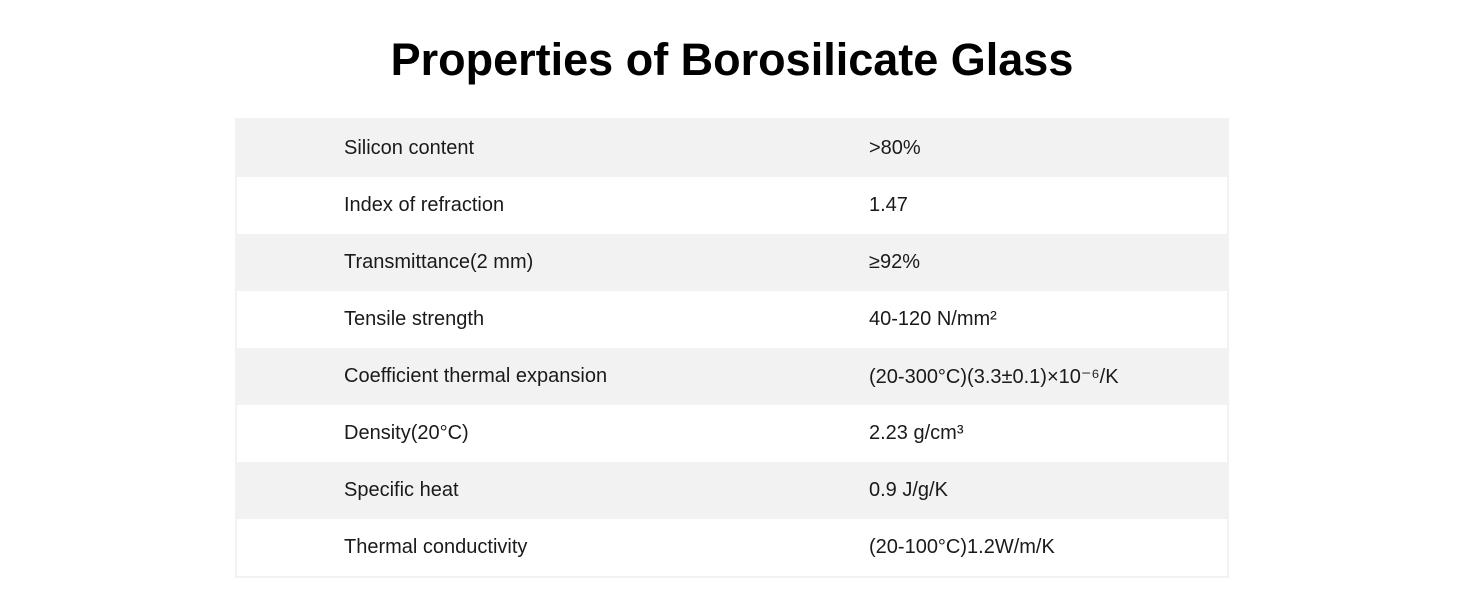 The height and width of the screenshot is (600, 1464). I want to click on property-label: Density(20°C), so click(406, 433).